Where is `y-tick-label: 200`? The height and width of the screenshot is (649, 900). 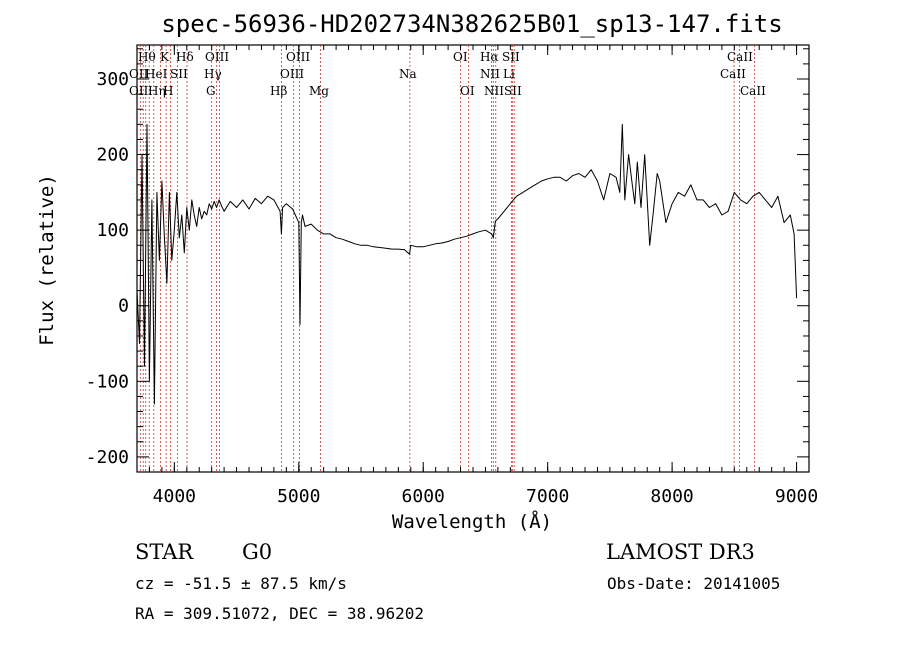
y-tick-label: 200 is located at coordinates (112, 155).